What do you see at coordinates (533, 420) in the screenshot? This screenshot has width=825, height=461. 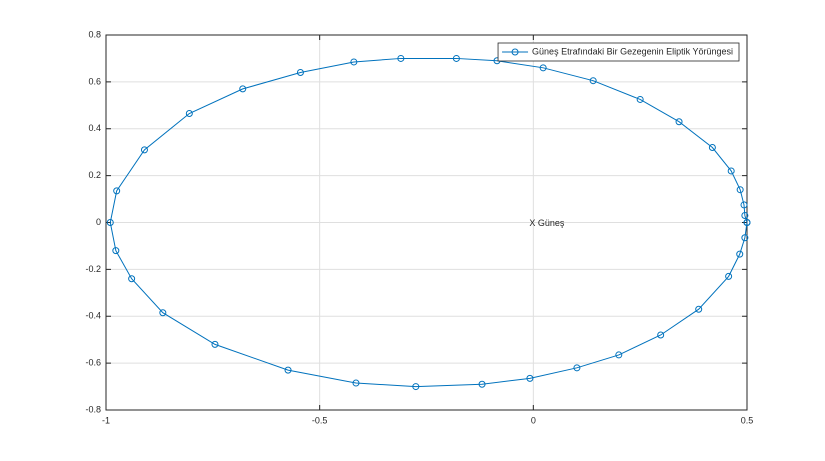 I see `x-tick-label: 0` at bounding box center [533, 420].